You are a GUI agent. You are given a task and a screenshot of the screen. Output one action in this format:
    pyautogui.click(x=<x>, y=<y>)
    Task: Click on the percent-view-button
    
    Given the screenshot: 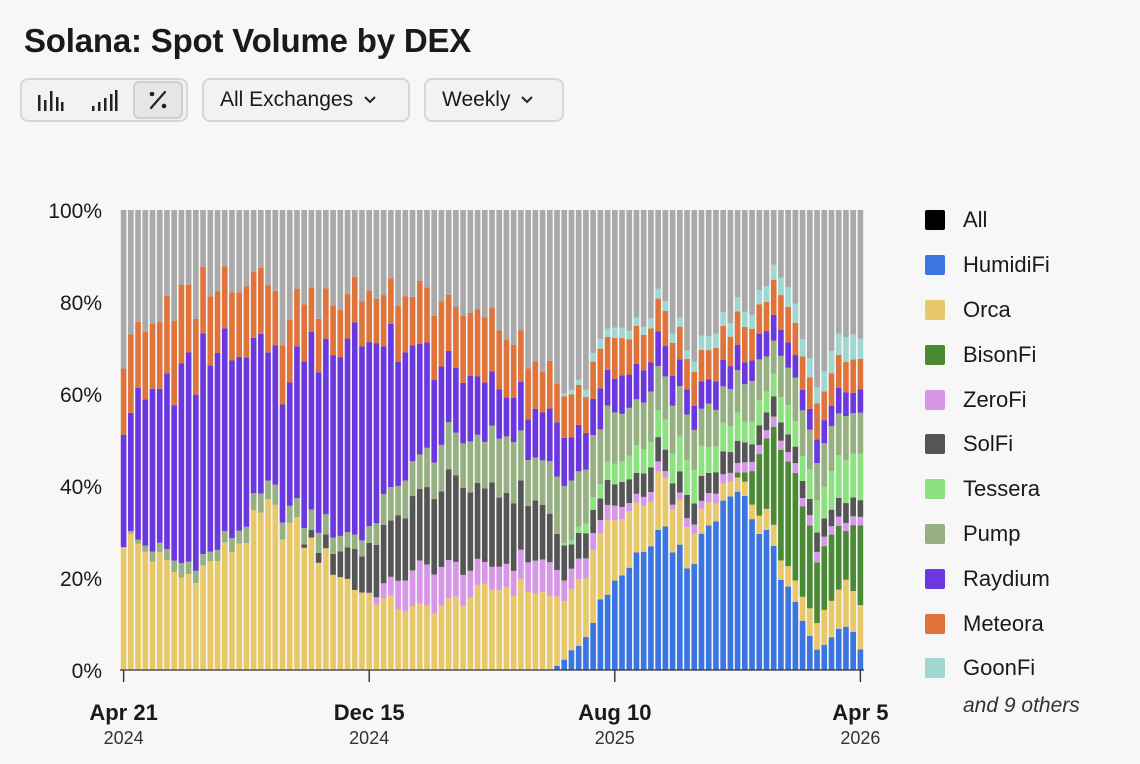 What is the action you would take?
    pyautogui.click(x=158, y=100)
    